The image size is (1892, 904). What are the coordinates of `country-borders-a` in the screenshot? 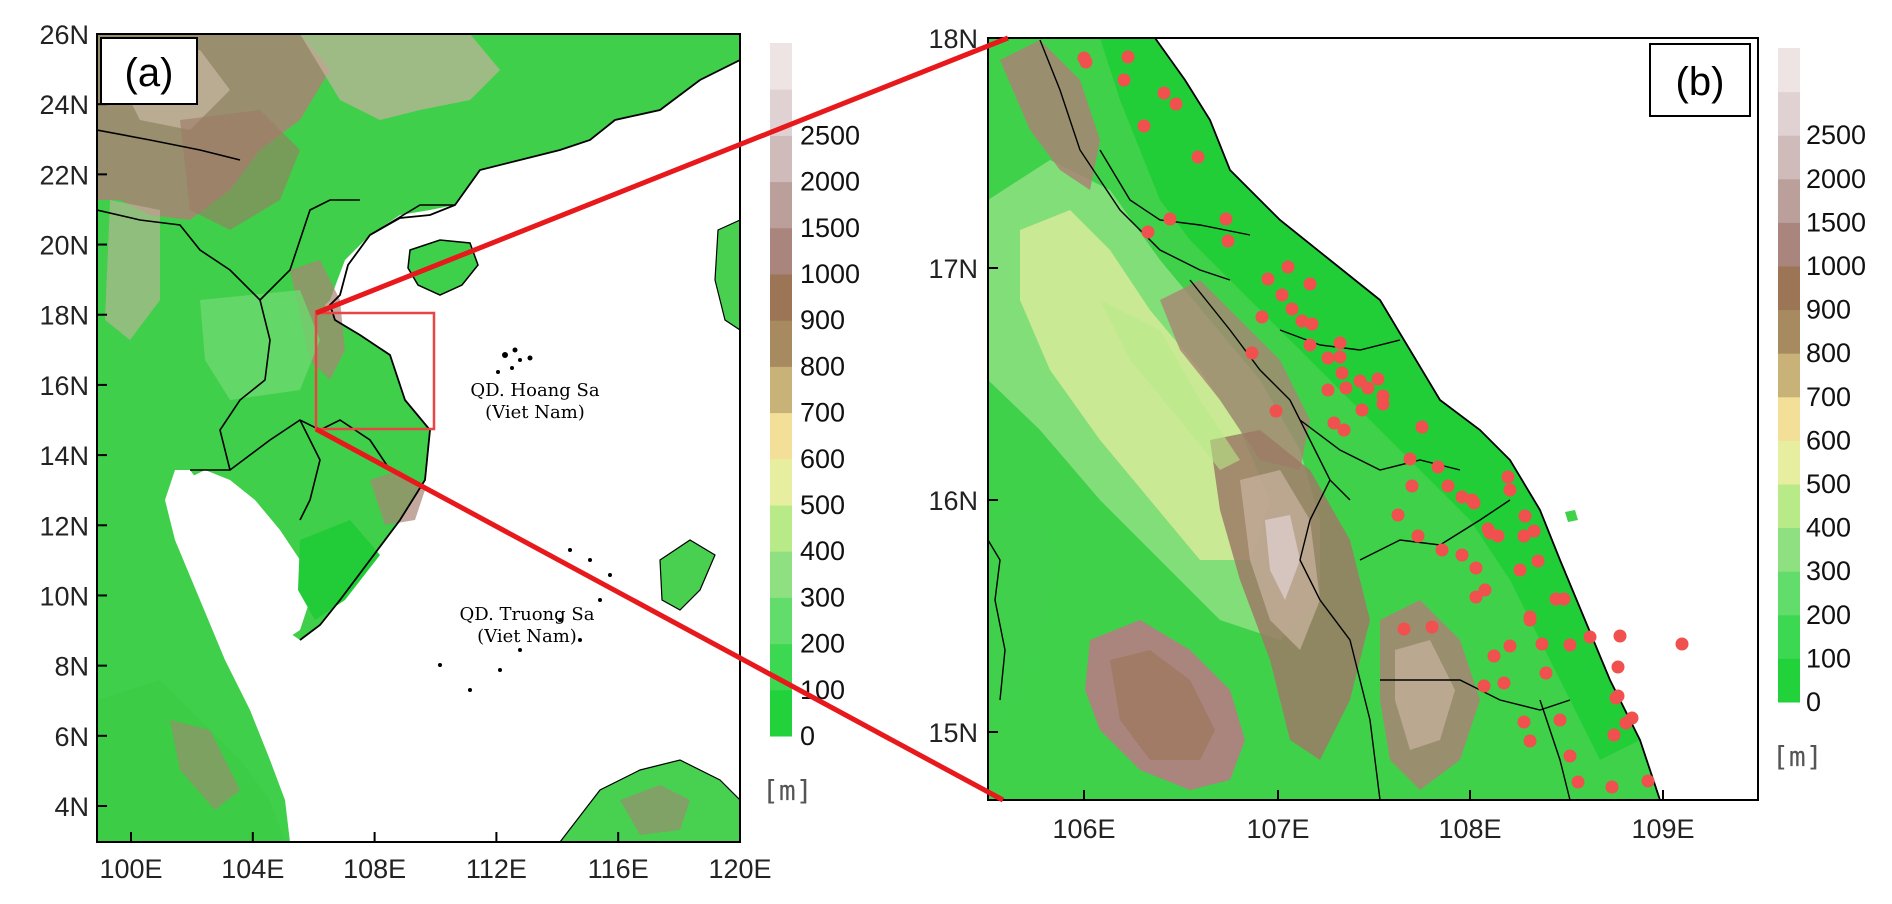 It's located at (276, 325).